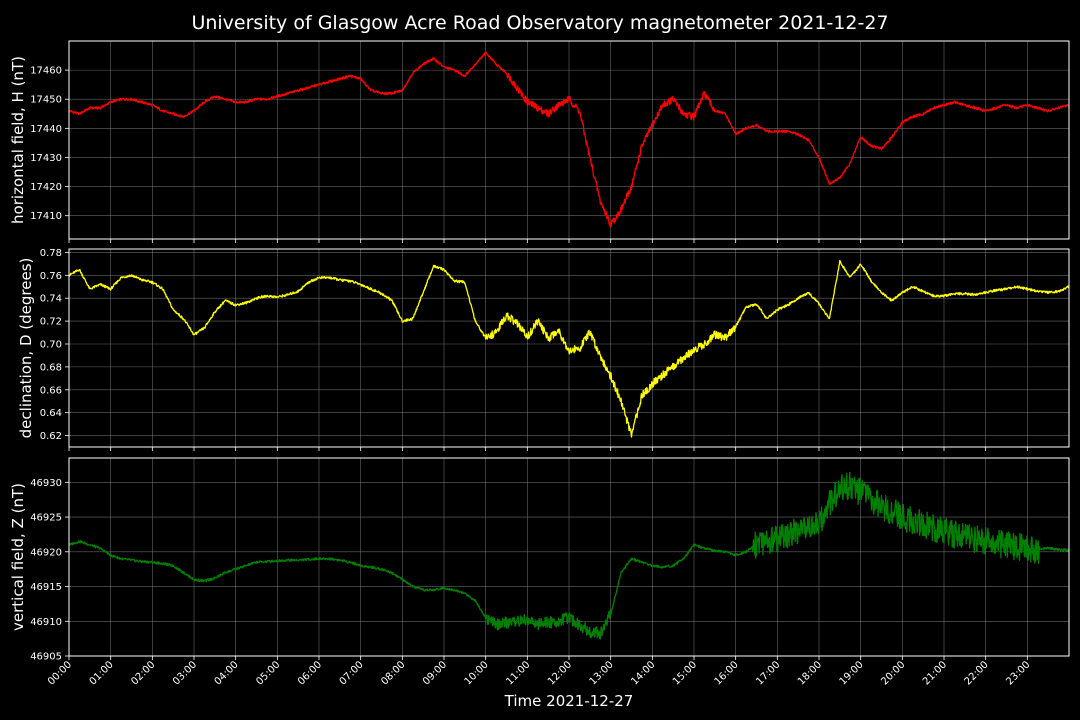 The width and height of the screenshot is (1080, 720). I want to click on y-tick-label-d: 0.76, so click(51, 276).